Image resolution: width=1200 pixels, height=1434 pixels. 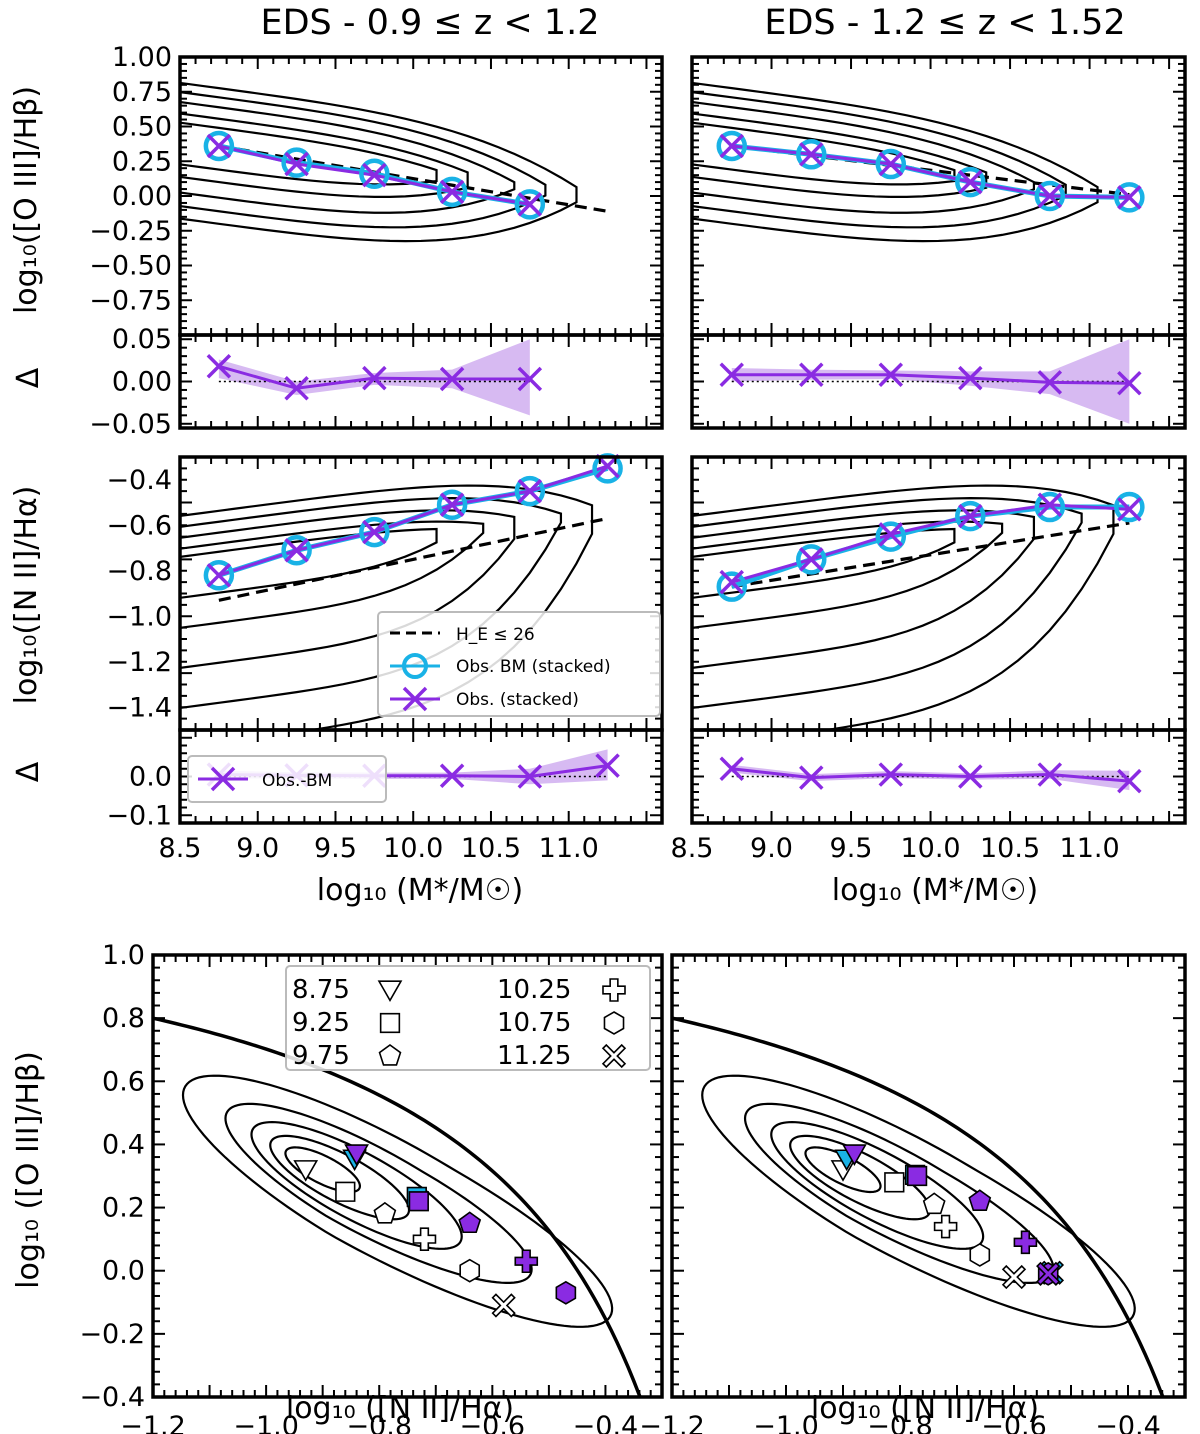 I want to click on top-left-o3hb-contours, so click(x=379, y=162).